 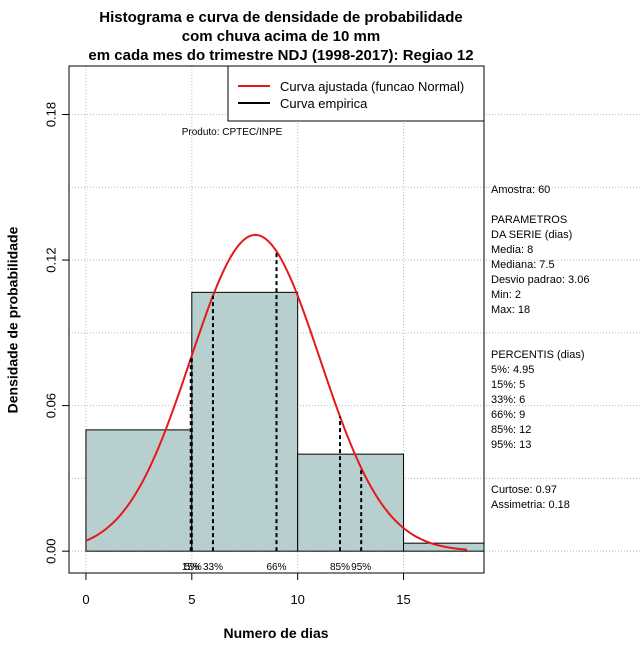 What do you see at coordinates (85, 599) in the screenshot?
I see `x-tick-label-0: 0` at bounding box center [85, 599].